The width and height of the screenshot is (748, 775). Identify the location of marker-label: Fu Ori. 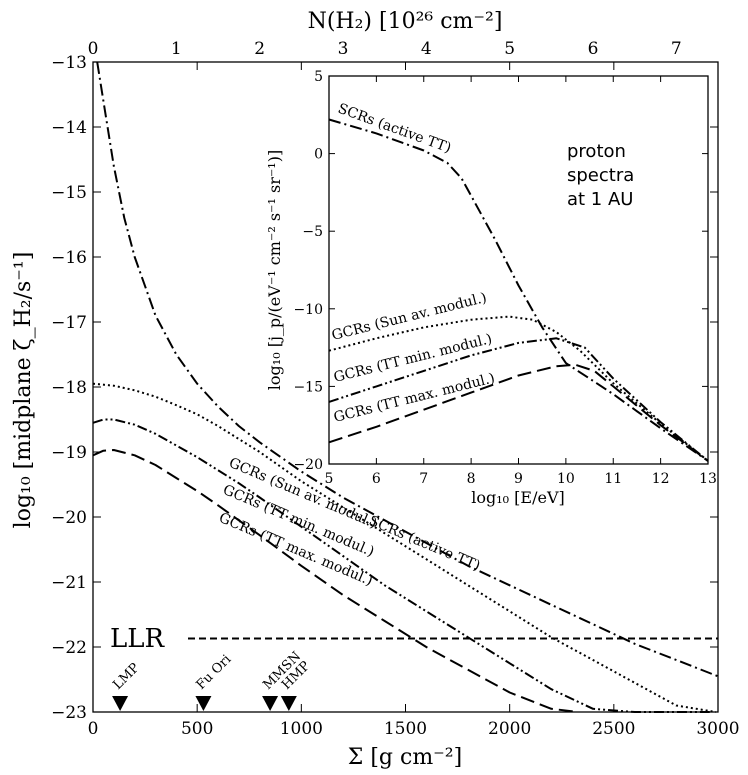
(214, 672).